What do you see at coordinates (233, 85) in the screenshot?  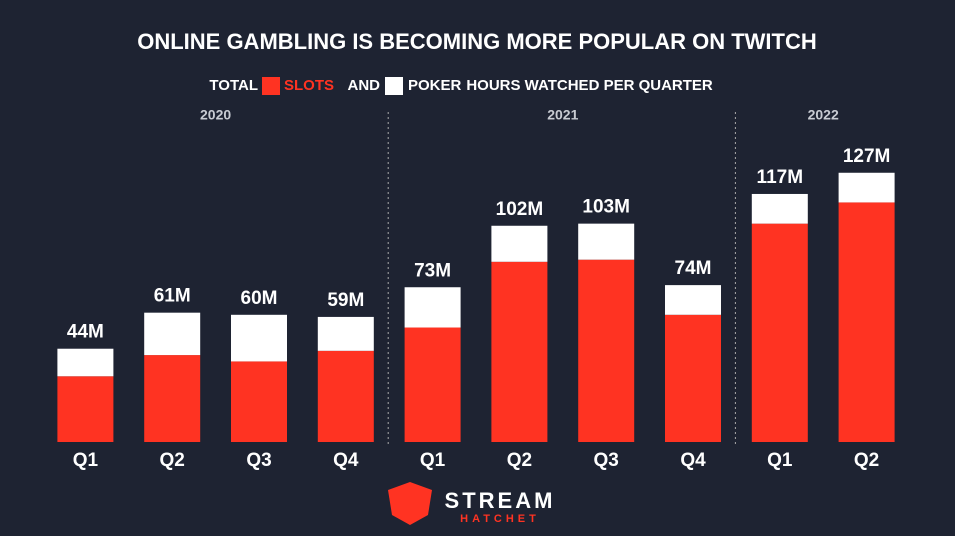 I see `subtitle-prefix: TOTAL` at bounding box center [233, 85].